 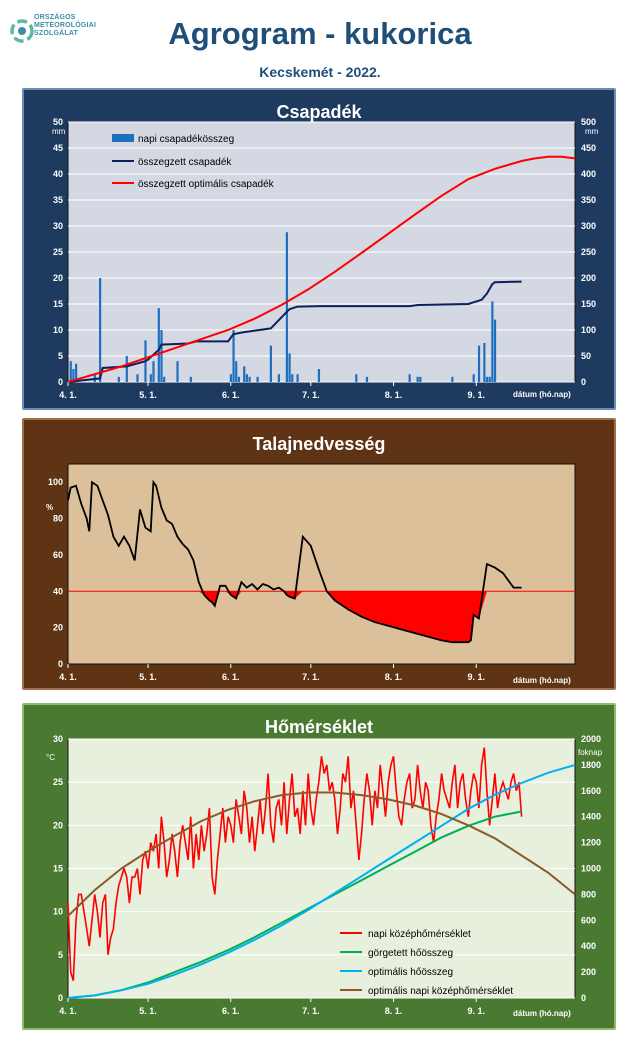 What do you see at coordinates (586, 356) in the screenshot?
I see `y-tick-label-right: 50` at bounding box center [586, 356].